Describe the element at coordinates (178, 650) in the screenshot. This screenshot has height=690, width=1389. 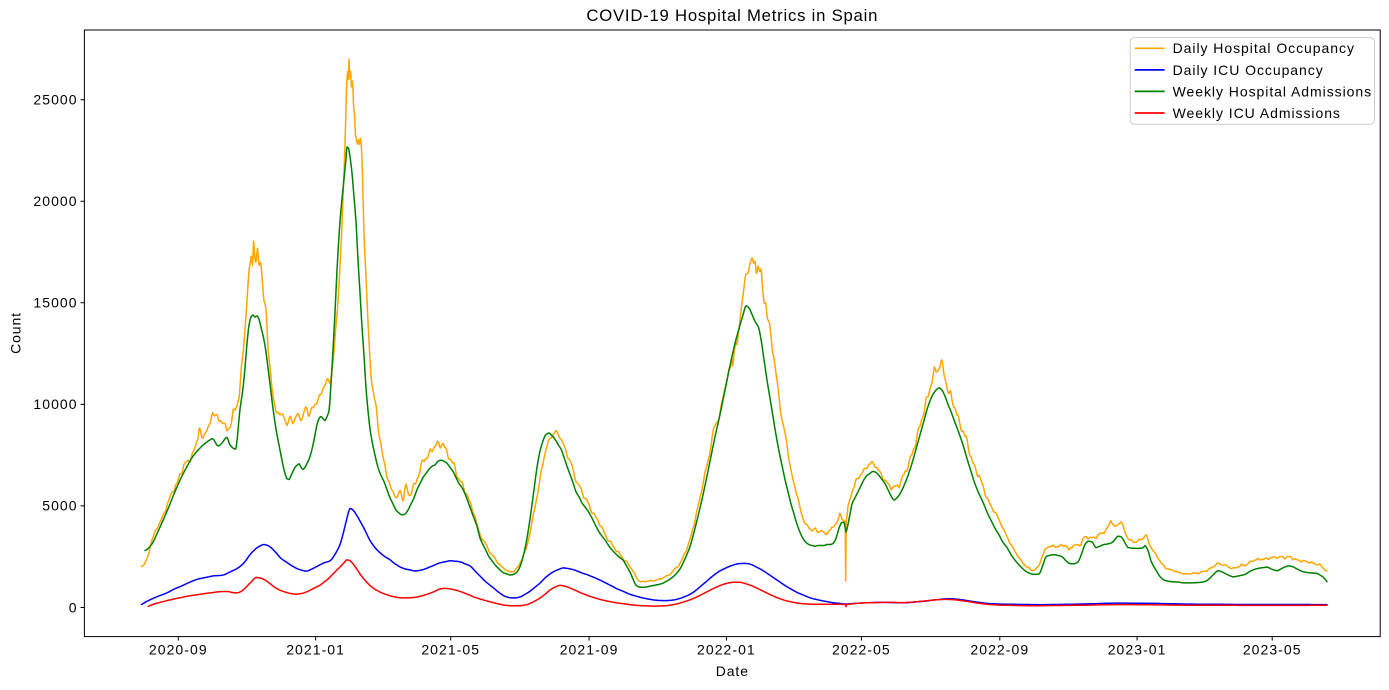
I see `svg-text: 2020-09` at that location.